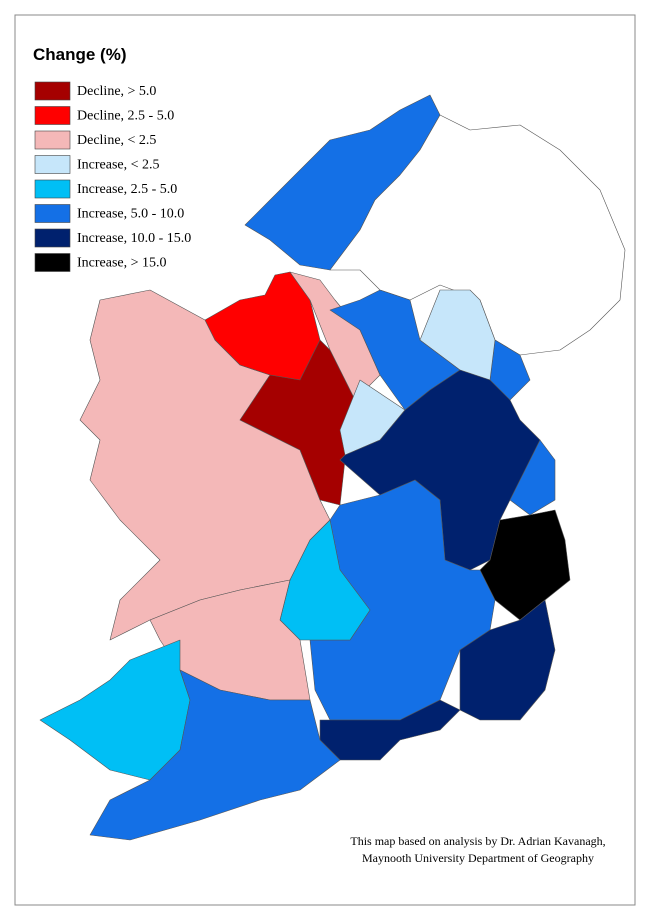 The width and height of the screenshot is (650, 919). I want to click on legend-label: Decline, > 5.0, so click(116, 91).